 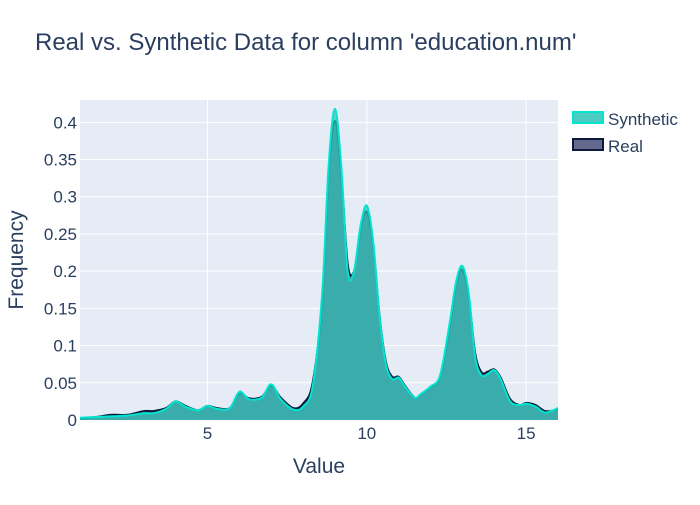 I want to click on x-tick-label: 10, so click(x=366, y=433).